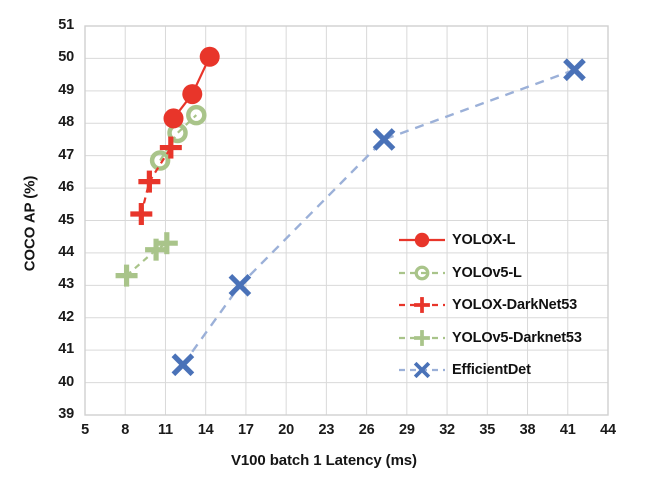 Image resolution: width=648 pixels, height=484 pixels. What do you see at coordinates (85, 430) in the screenshot?
I see `x-tick-label: 5` at bounding box center [85, 430].